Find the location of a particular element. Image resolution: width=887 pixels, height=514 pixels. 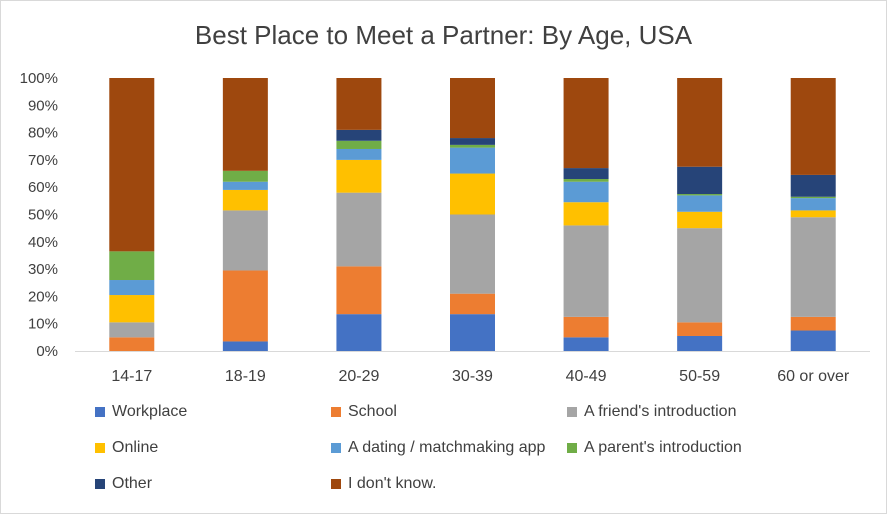

x-tick-label: 30-39 is located at coordinates (472, 376).